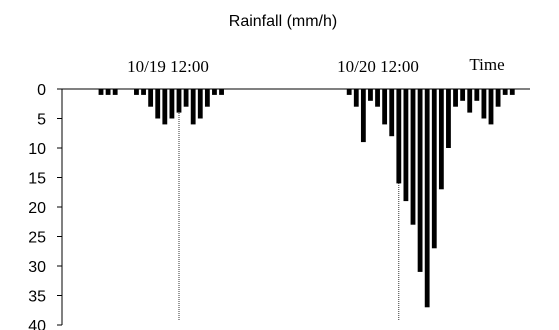  I want to click on time-marker-label-1: 10/19 12:00, so click(168, 66).